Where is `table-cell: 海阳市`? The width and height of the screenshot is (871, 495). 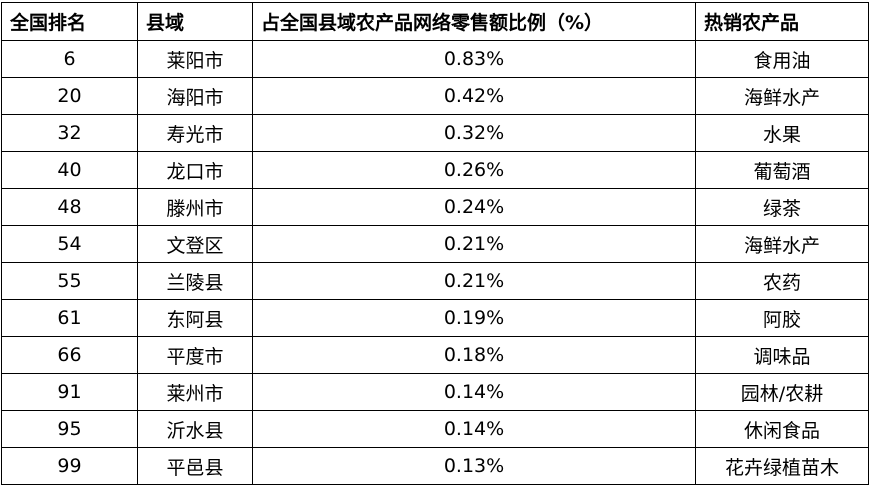 table-cell: 海阳市 is located at coordinates (195, 96).